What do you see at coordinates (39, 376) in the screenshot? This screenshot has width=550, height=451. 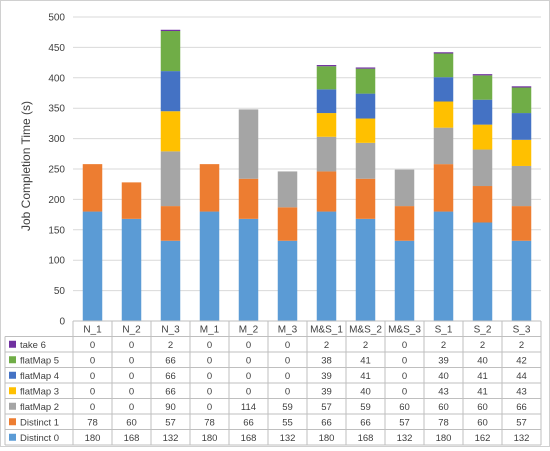 I see `legend-label: flatMap 4` at bounding box center [39, 376].